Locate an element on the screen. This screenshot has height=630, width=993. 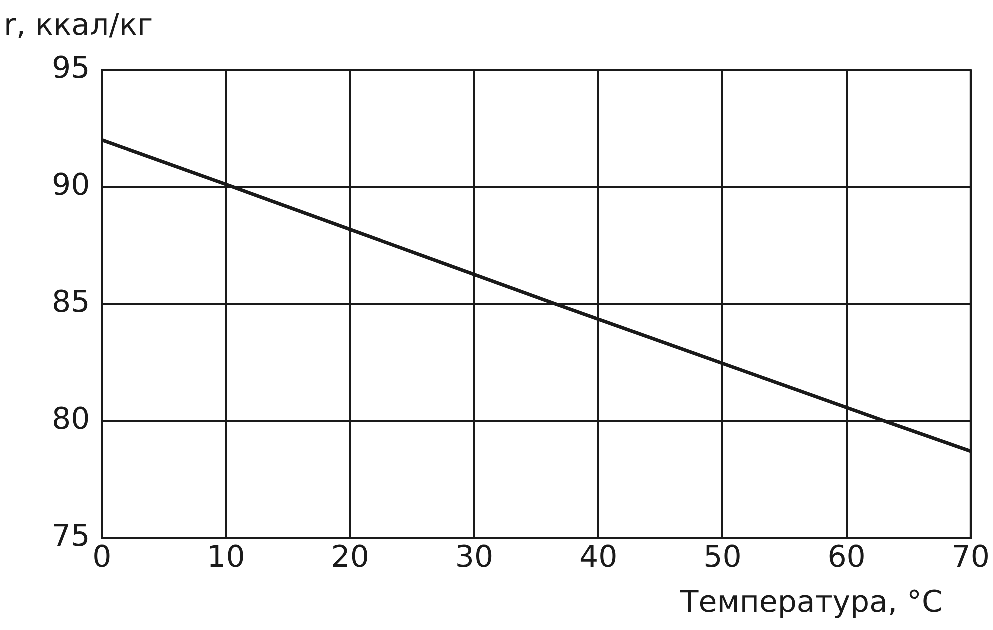
x-tick-label: 70 is located at coordinates (971, 557).